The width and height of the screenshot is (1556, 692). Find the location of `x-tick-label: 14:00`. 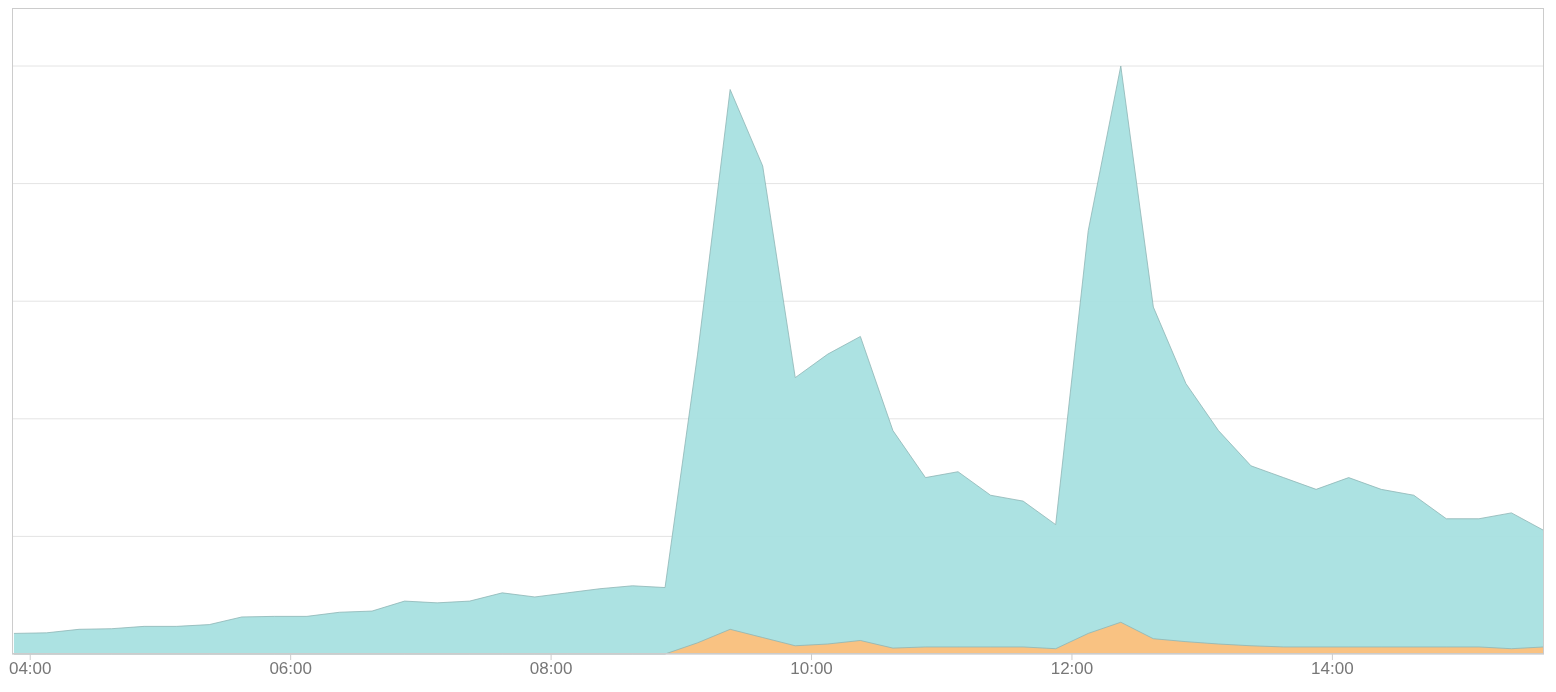

x-tick-label: 14:00 is located at coordinates (1332, 669).